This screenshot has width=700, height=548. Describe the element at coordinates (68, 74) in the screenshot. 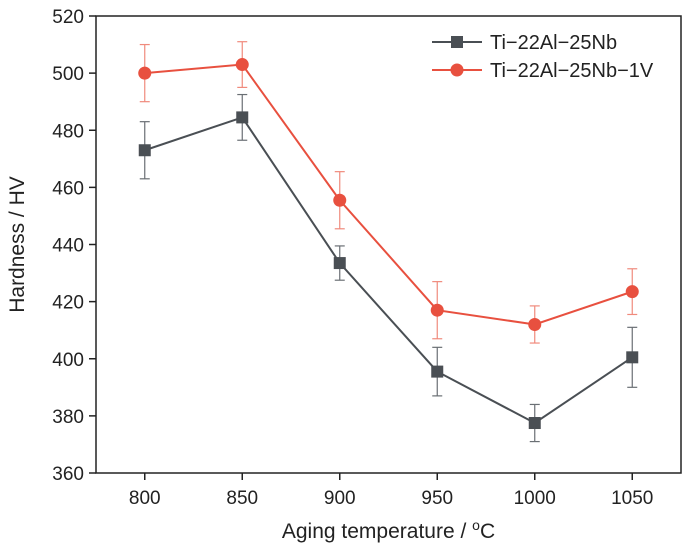

I see `y-tick-label: 500` at that location.